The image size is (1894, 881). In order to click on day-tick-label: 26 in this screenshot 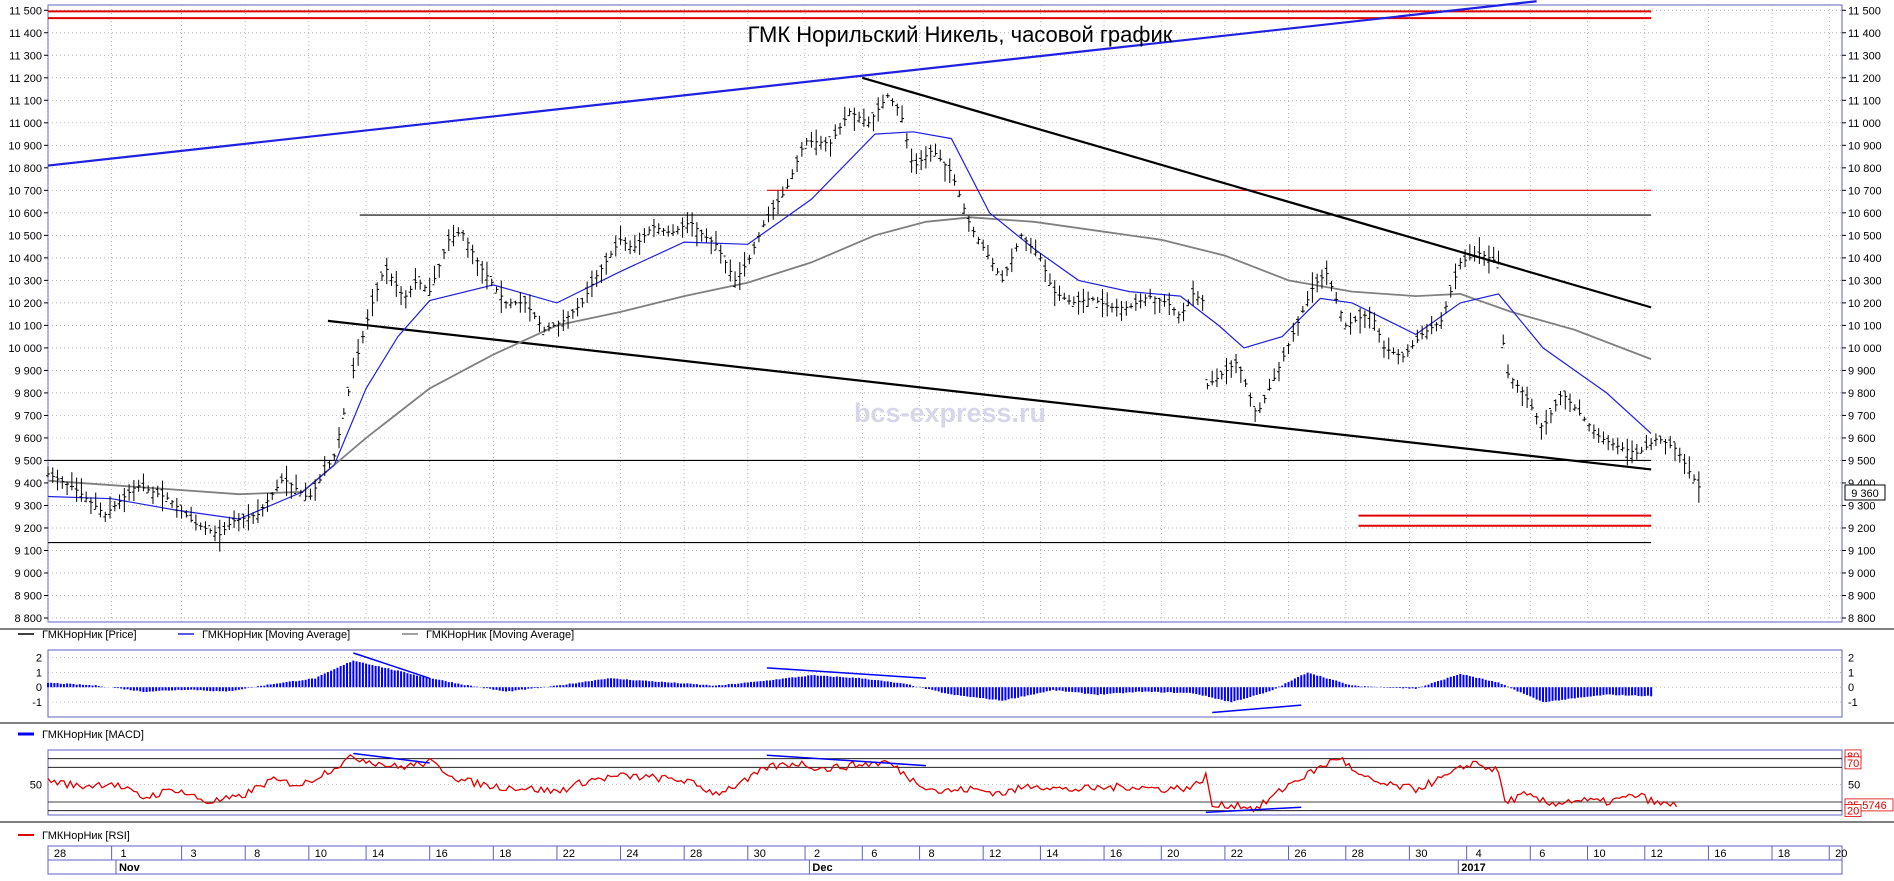, I will do `click(1300, 854)`.